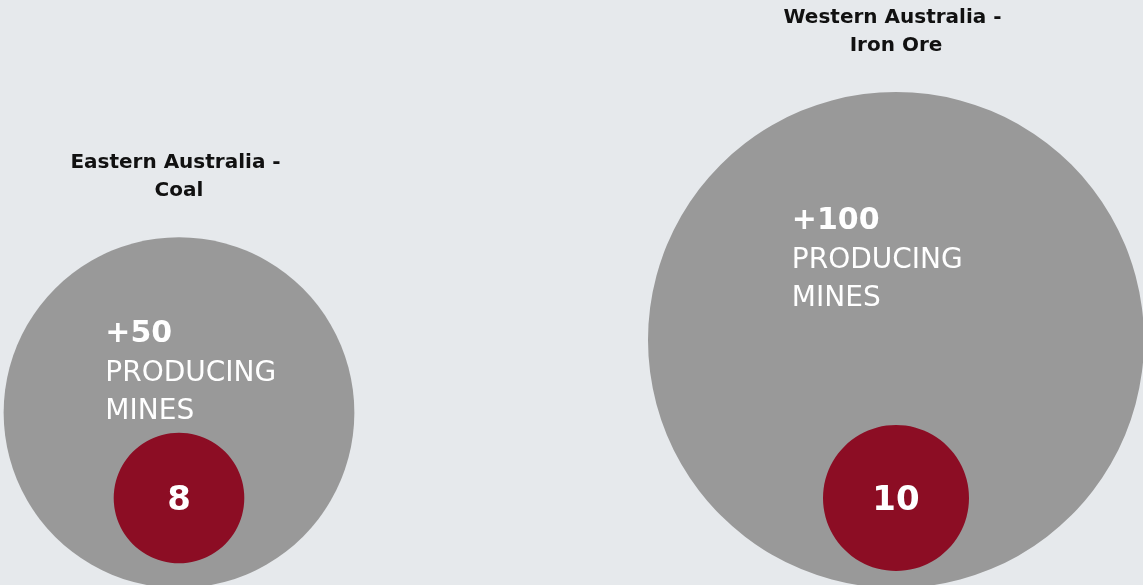 This screenshot has height=585, width=1143. What do you see at coordinates (179, 498) in the screenshot?
I see `data-label: 8` at bounding box center [179, 498].